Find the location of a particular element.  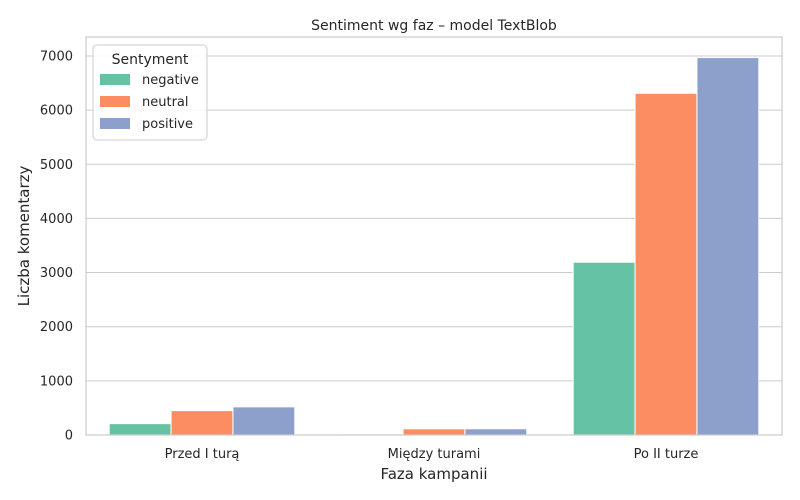

y-axis-title: Liczba komentarzy is located at coordinates (24, 235).